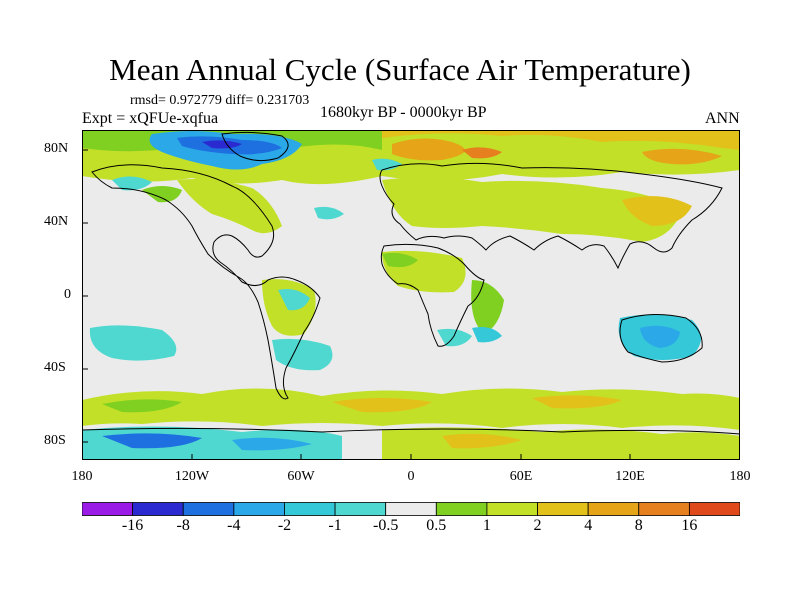 This screenshot has width=800, height=600. I want to click on americas-outline, so click(206, 282).